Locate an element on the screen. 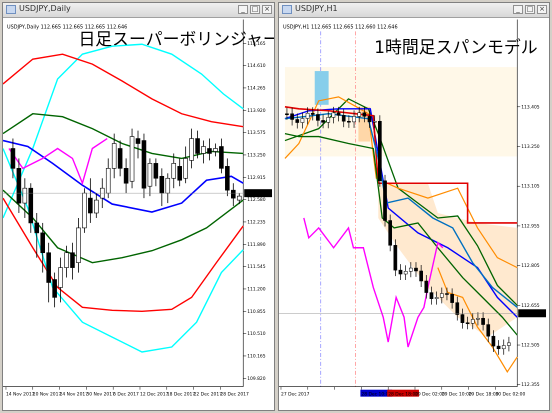 The image size is (552, 413). price-tick-label: 114.610 is located at coordinates (256, 66).